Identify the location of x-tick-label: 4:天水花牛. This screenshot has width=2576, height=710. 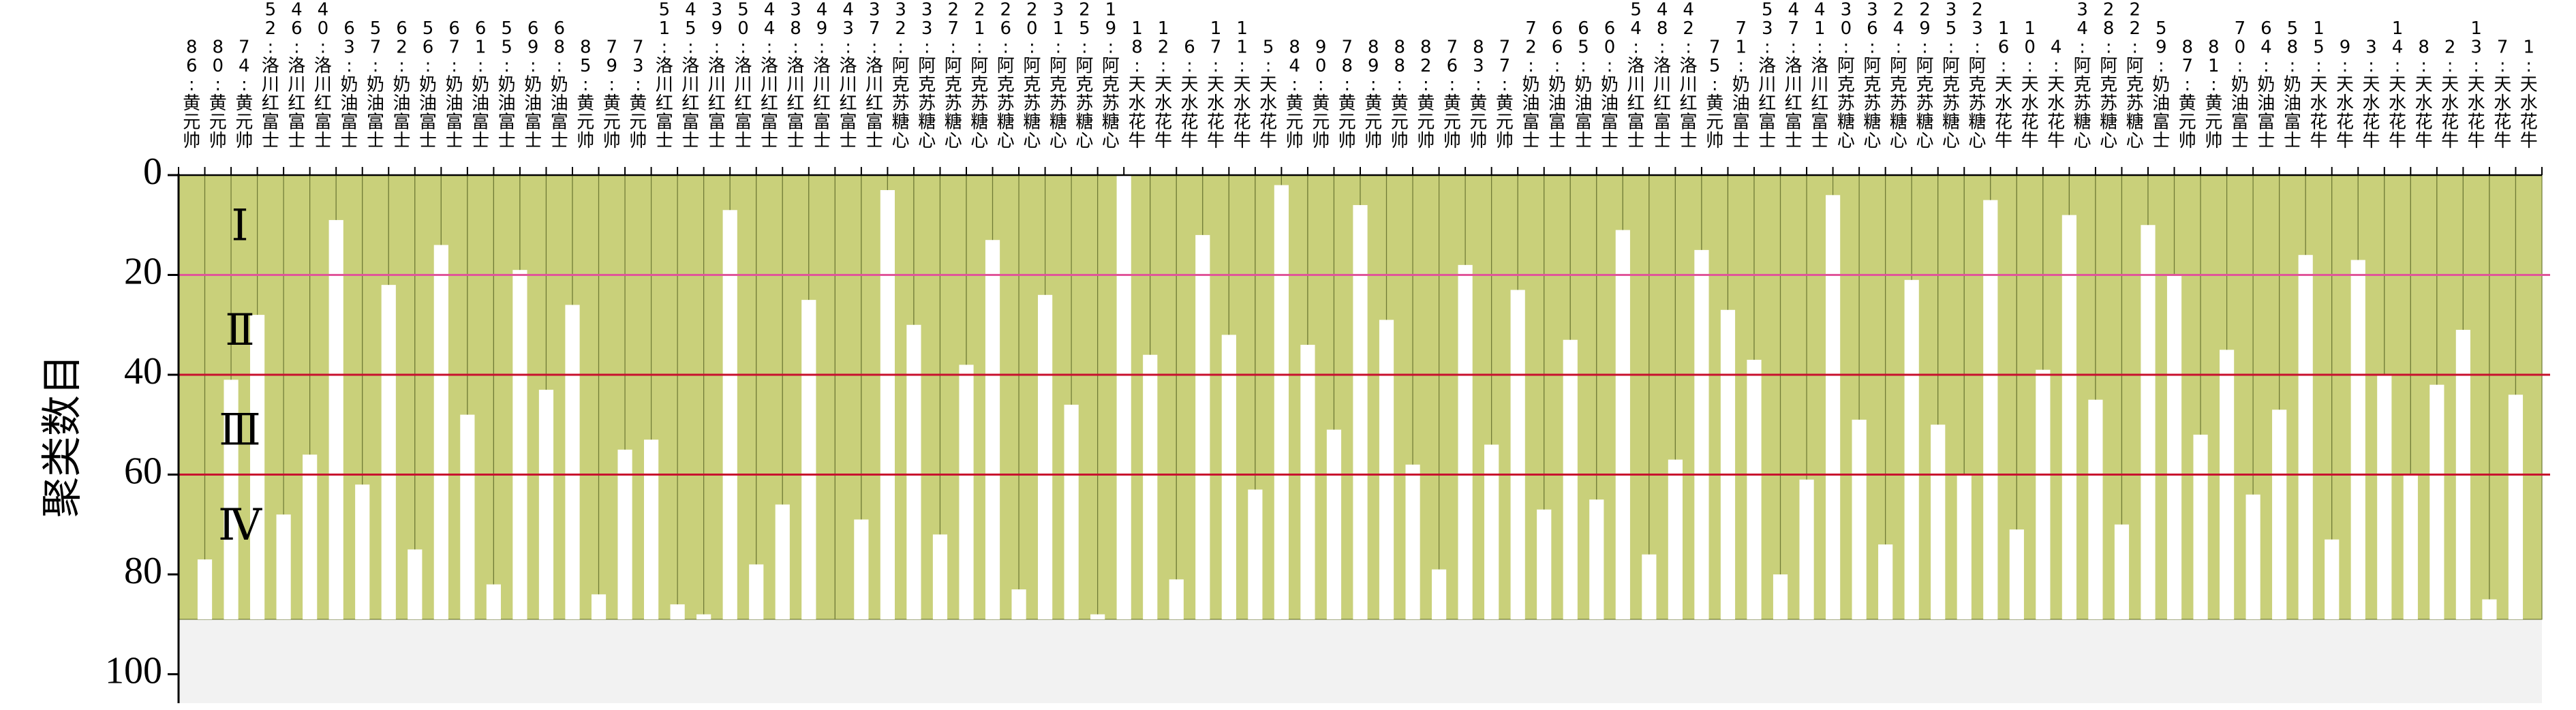
(2056, 95).